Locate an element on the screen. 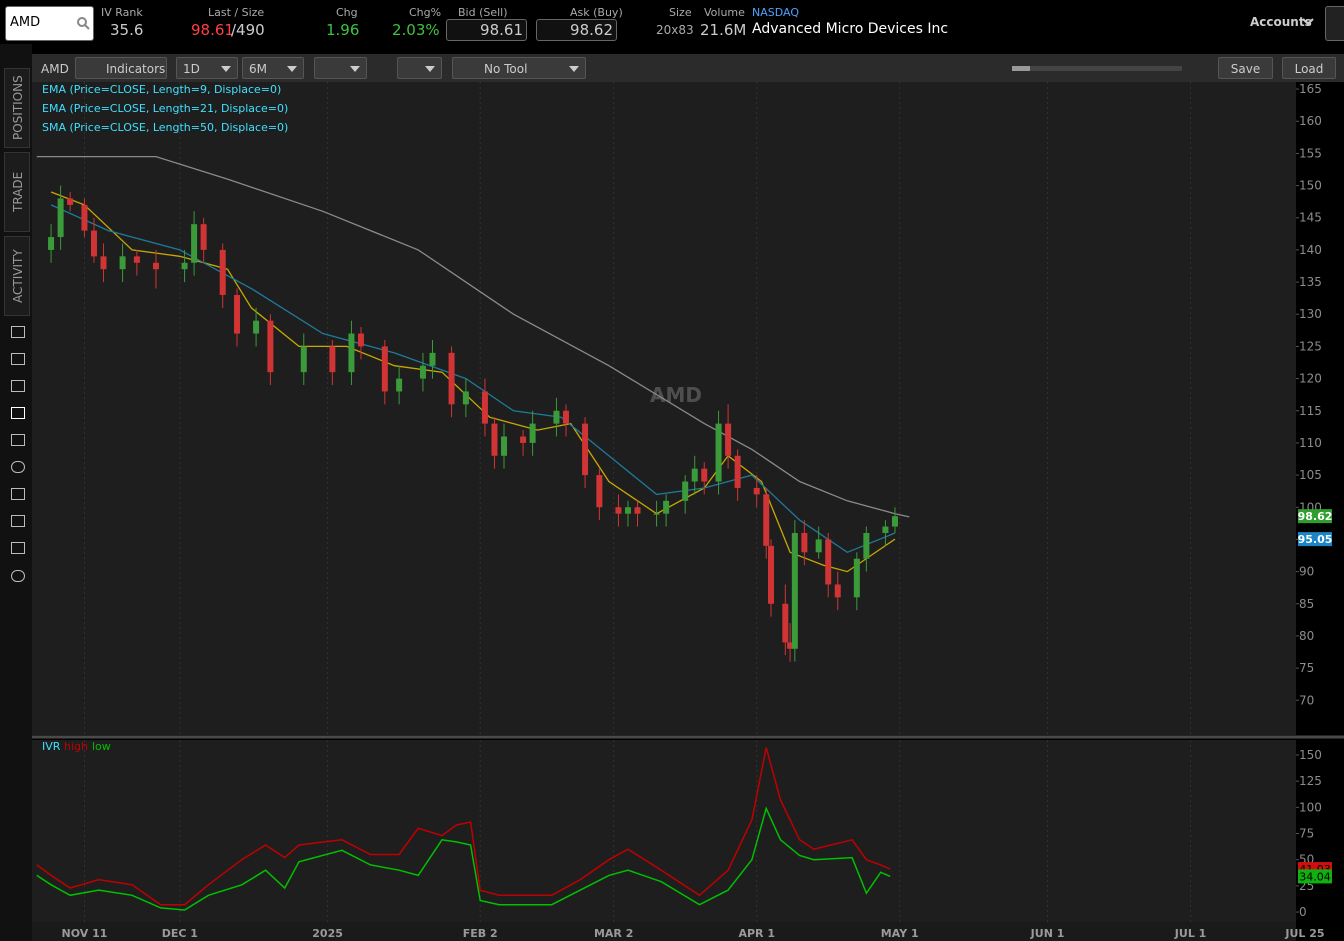 This screenshot has width=1344, height=941. ask-label: Ask (Buy) is located at coordinates (596, 12).